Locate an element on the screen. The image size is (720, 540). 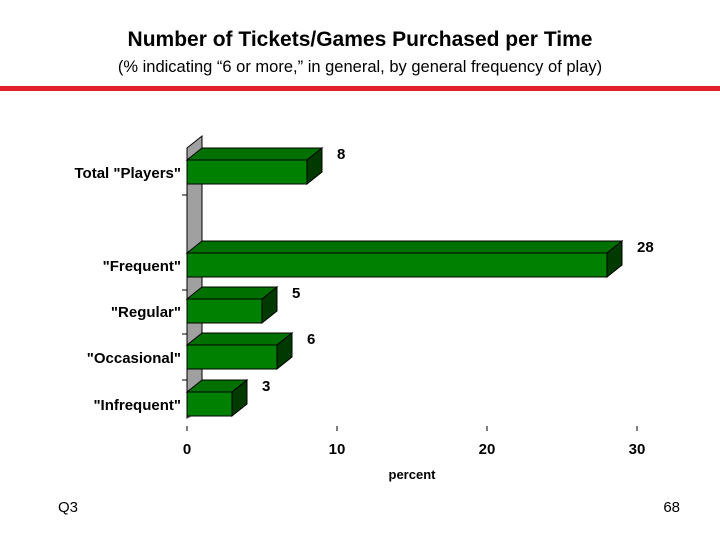
data-label: 28 is located at coordinates (645, 247).